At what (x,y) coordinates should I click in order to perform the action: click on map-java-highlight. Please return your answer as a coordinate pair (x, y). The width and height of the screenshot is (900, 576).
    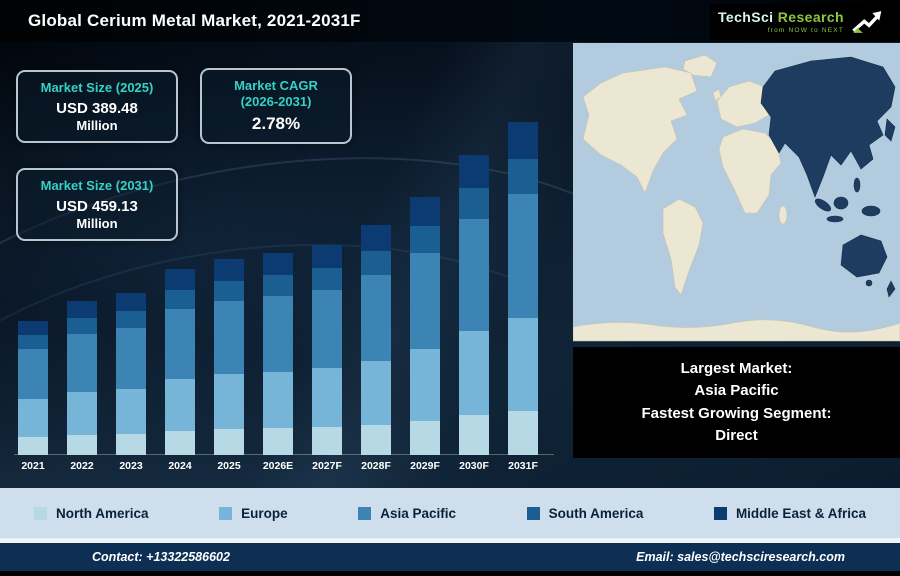
    Looking at the image, I should click on (835, 219).